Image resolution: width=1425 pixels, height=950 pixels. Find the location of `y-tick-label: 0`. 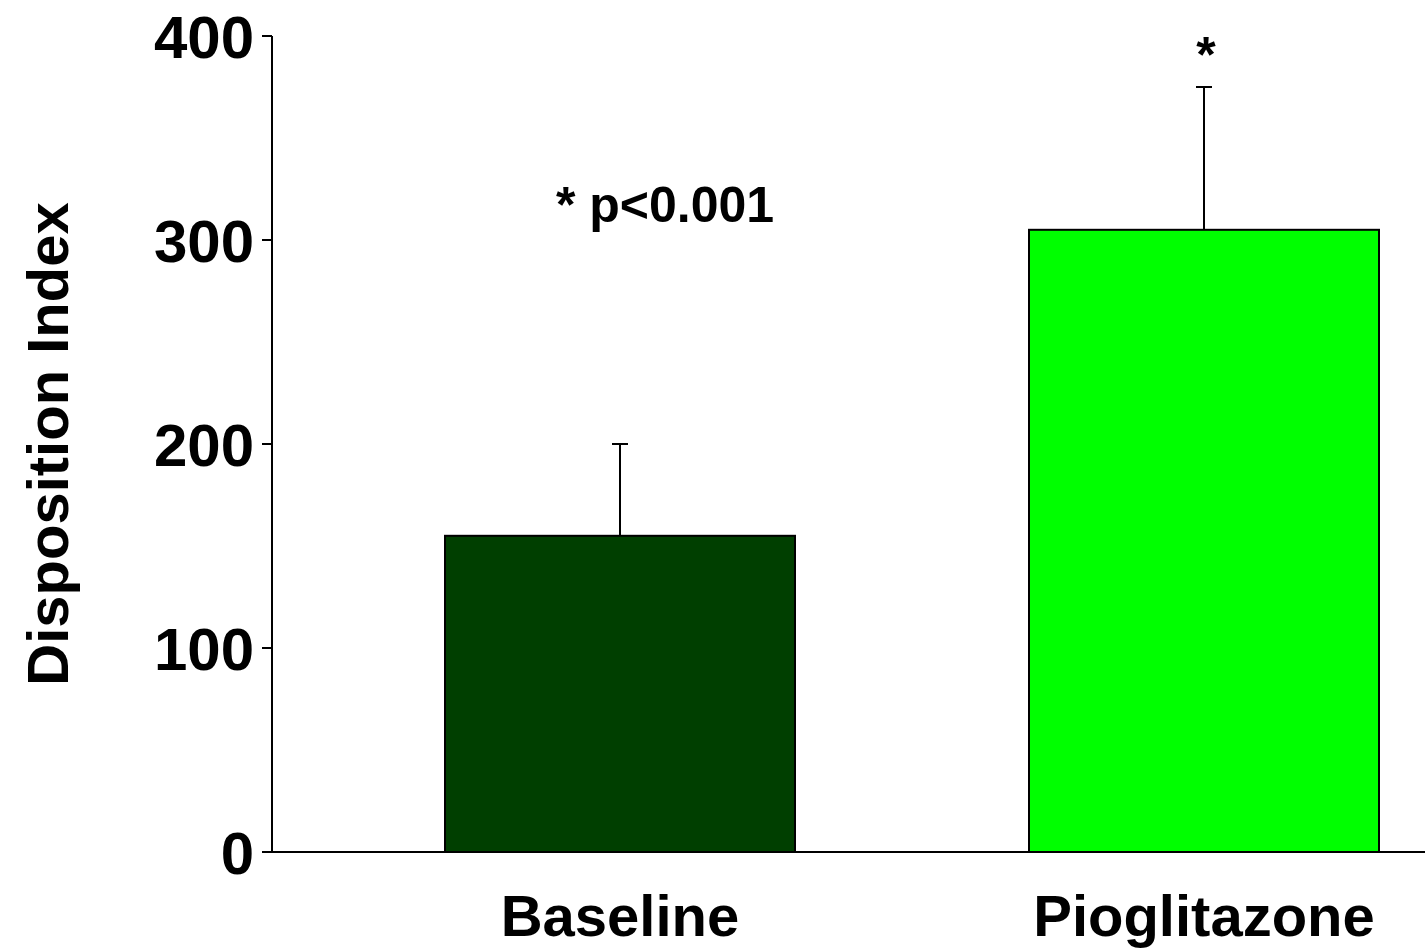

y-tick-label: 0 is located at coordinates (237, 853).